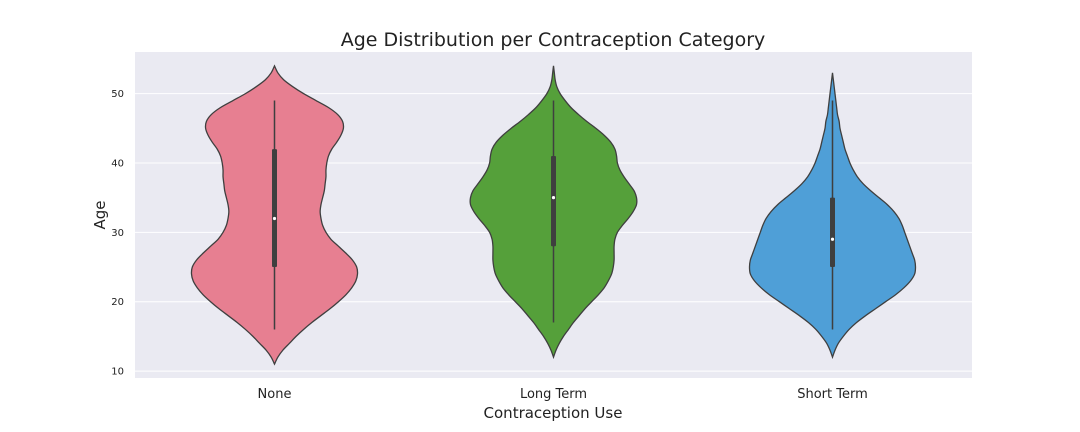 The height and width of the screenshot is (432, 1080). What do you see at coordinates (117, 302) in the screenshot?
I see `y-tick-label-20: 20` at bounding box center [117, 302].